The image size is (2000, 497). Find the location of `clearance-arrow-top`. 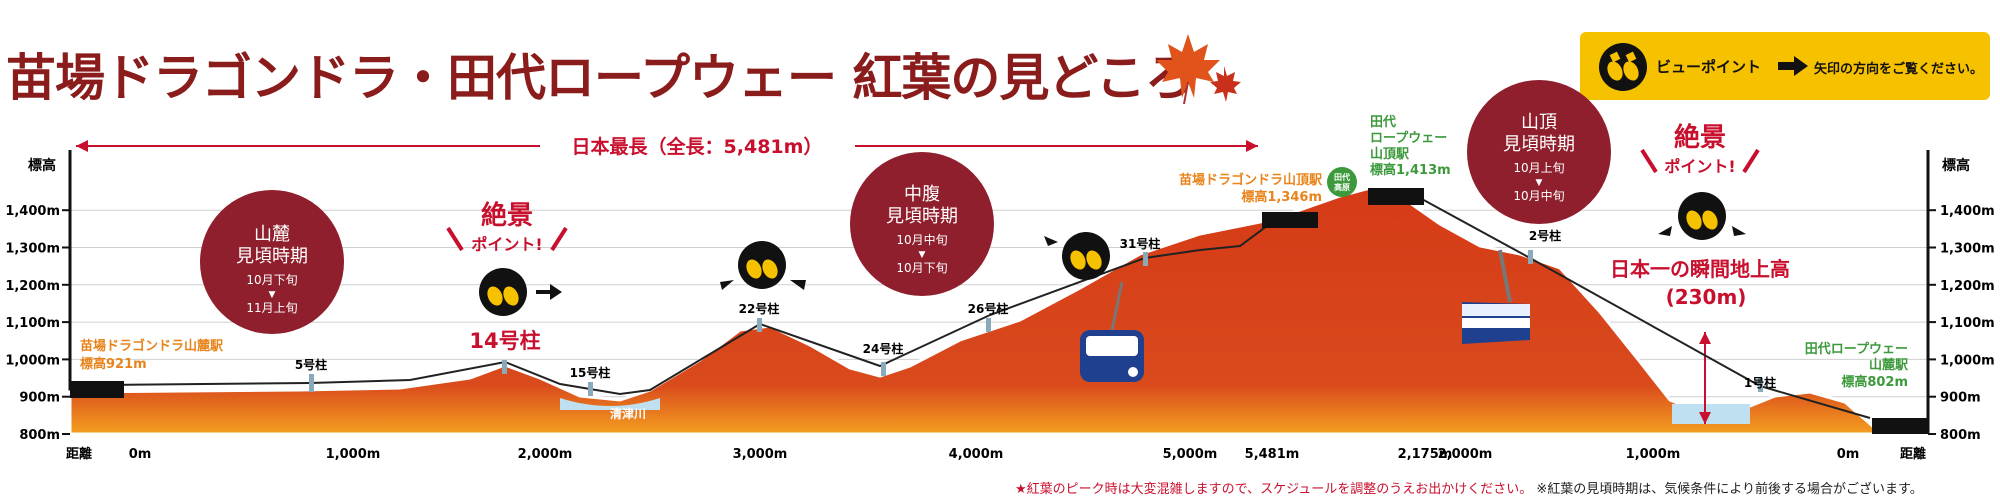

clearance-arrow-top is located at coordinates (1705, 338).